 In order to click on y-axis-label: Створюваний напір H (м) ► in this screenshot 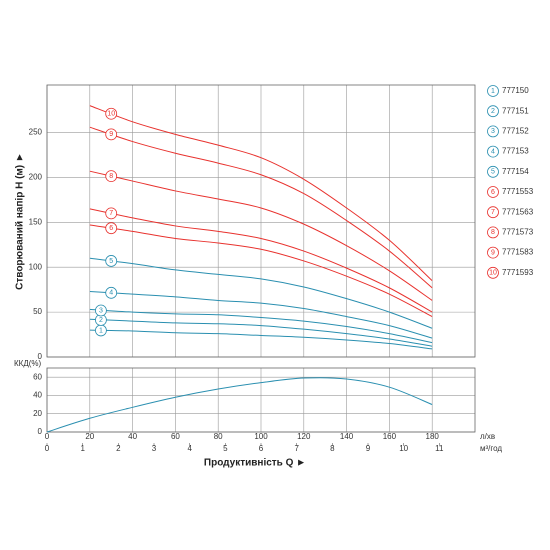, I will do `click(20, 221)`.